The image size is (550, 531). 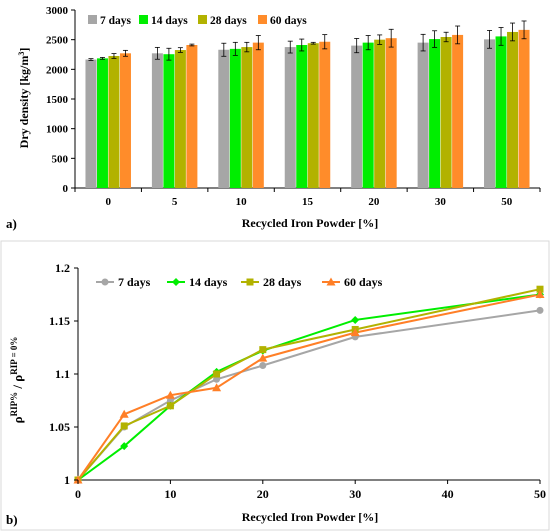 What do you see at coordinates (242, 202) in the screenshot?
I see `chart-a-xtick-label: 10` at bounding box center [242, 202].